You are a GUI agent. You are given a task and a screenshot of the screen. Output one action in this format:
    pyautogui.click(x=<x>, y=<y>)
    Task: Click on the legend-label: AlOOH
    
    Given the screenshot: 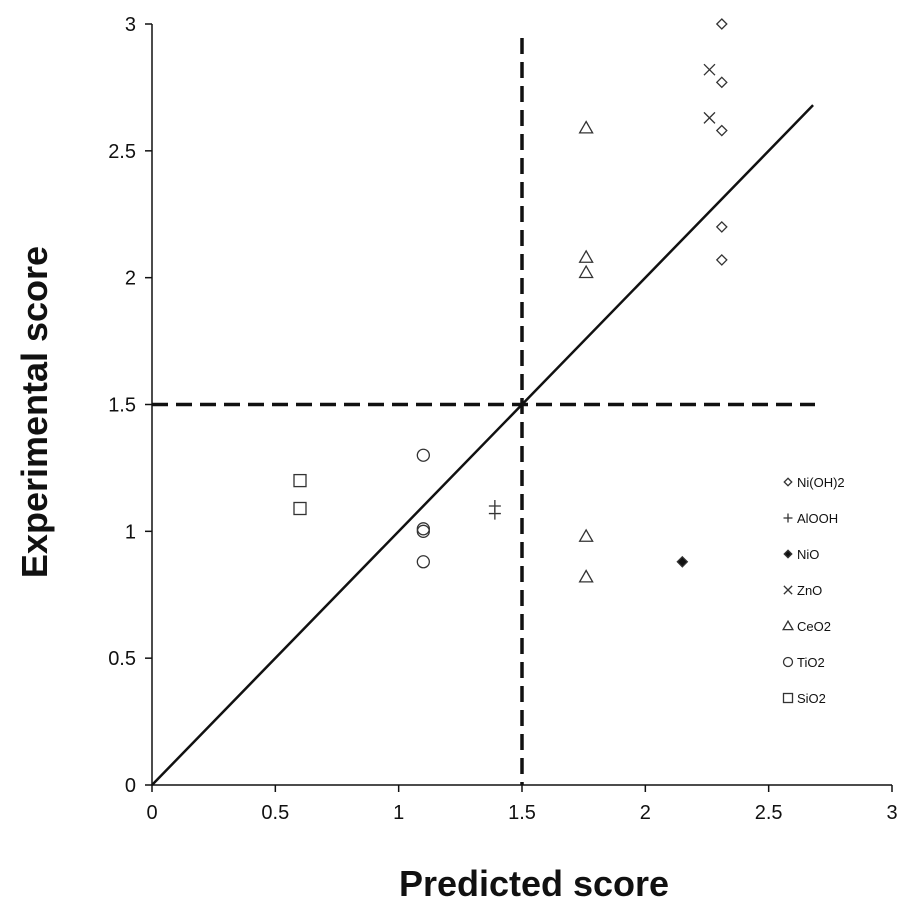 What is the action you would take?
    pyautogui.click(x=817, y=518)
    